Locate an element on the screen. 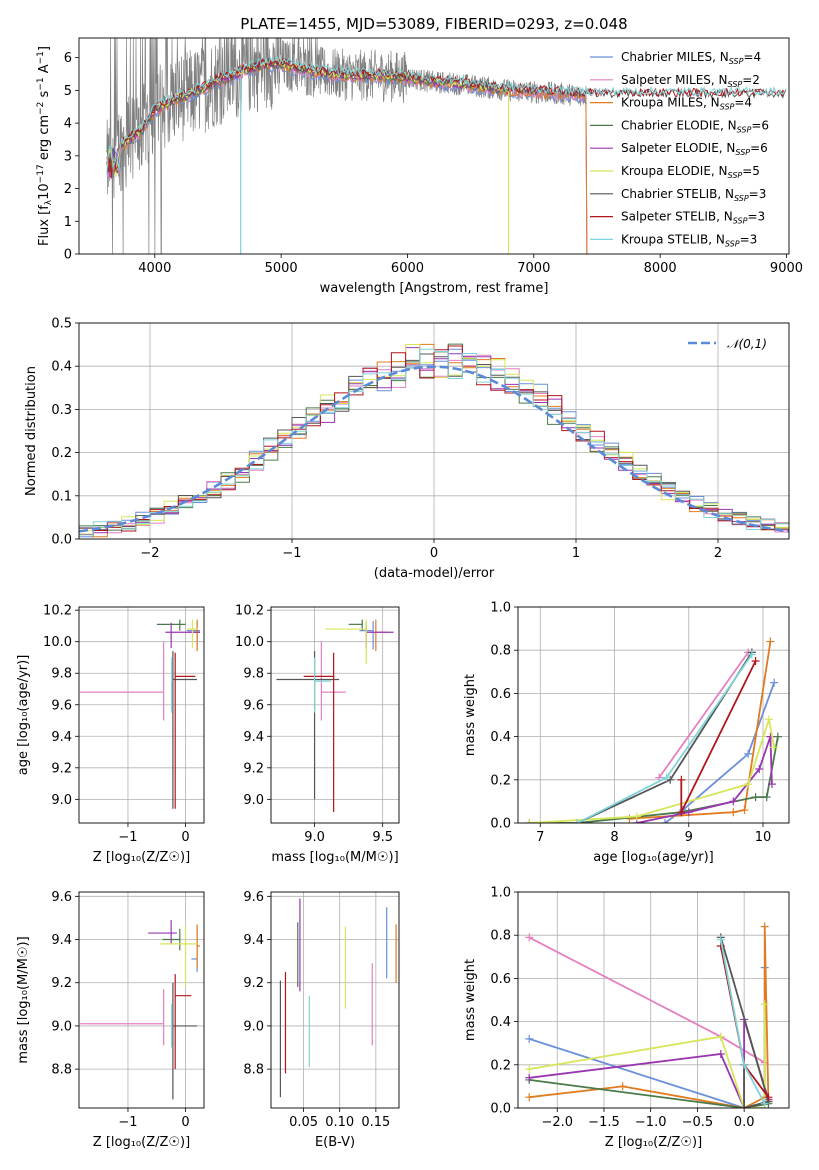 This screenshot has height=1170, width=819. legend-entry: Salpeter STELIB, NSSP=3 is located at coordinates (693, 218).